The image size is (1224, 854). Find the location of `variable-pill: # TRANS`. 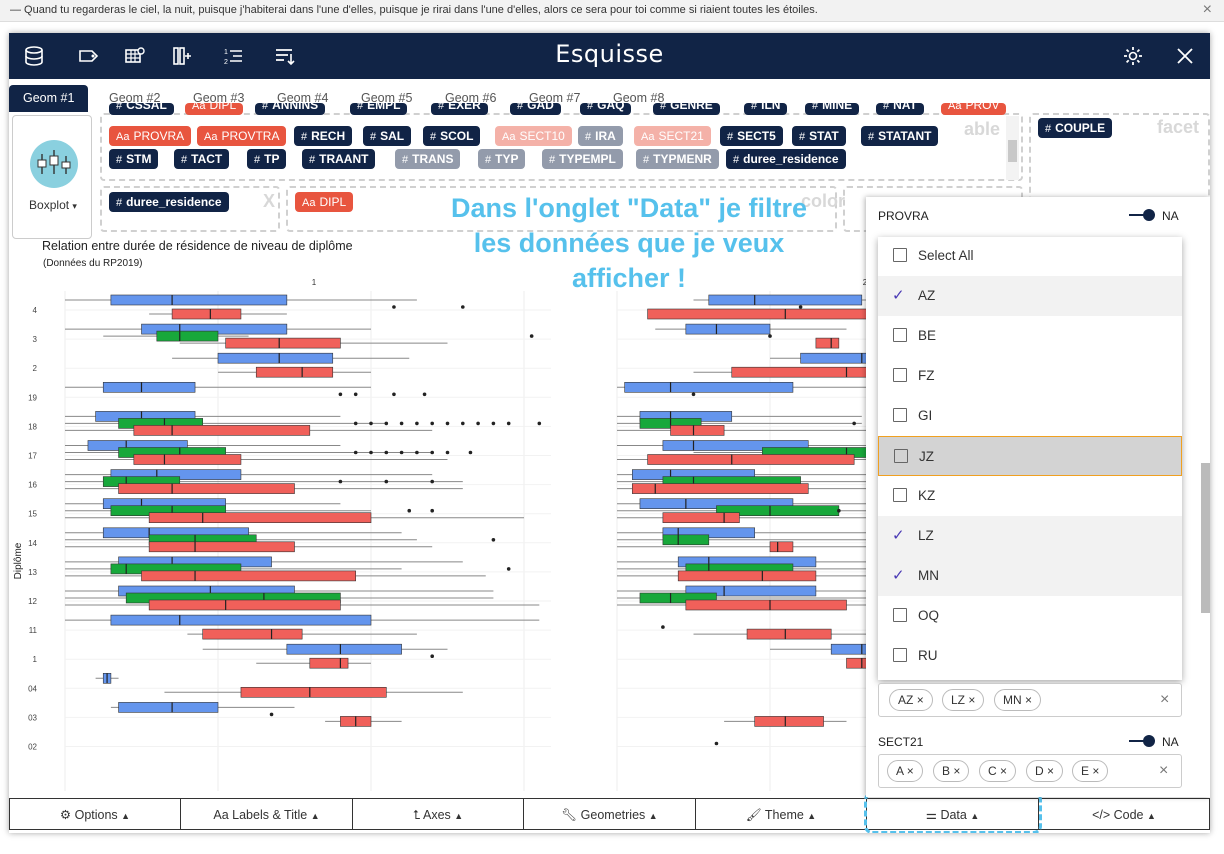

variable-pill: # TRANS is located at coordinates (428, 159).